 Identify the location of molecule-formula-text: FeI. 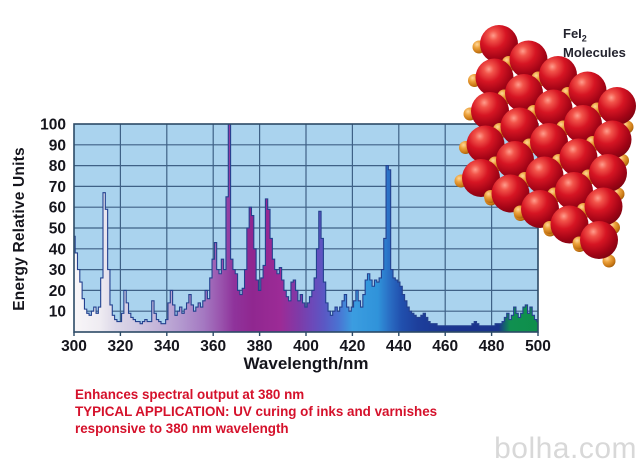
(572, 33).